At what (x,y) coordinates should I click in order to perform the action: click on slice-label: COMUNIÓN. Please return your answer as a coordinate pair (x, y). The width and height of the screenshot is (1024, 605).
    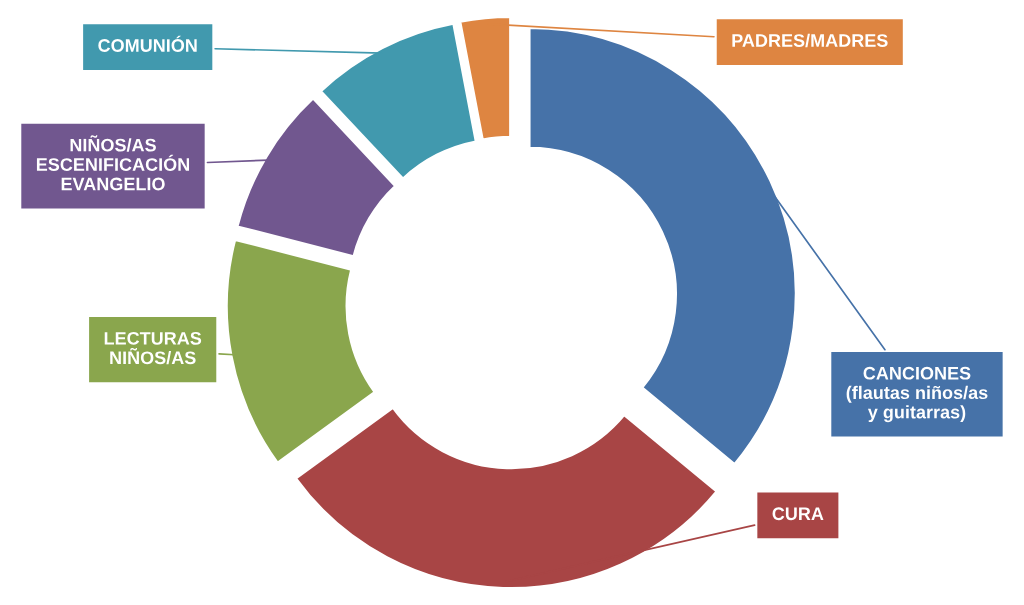
    Looking at the image, I should click on (147, 43).